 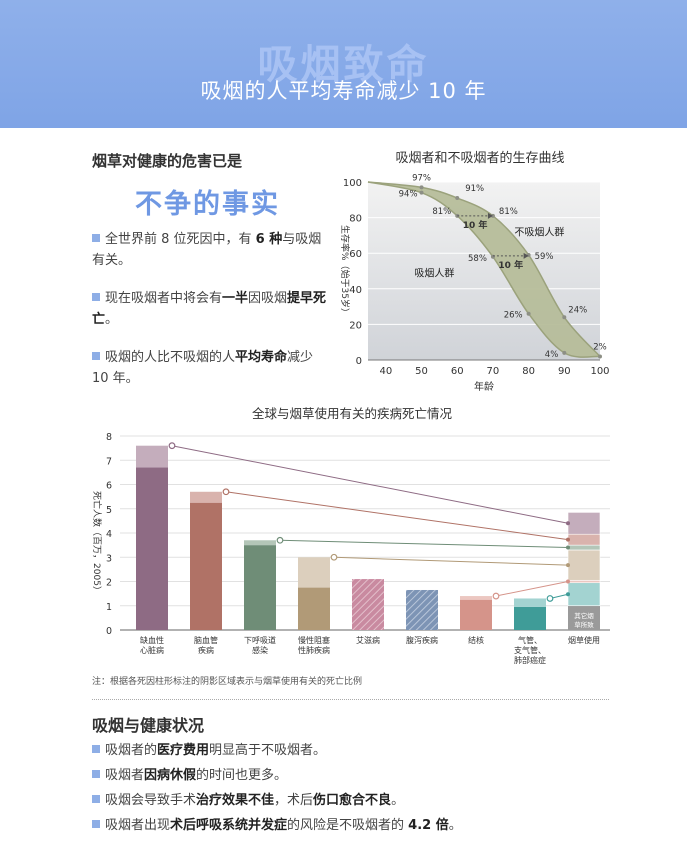 I want to click on nonsmoker-label: 不吸烟人群, so click(x=539, y=231).